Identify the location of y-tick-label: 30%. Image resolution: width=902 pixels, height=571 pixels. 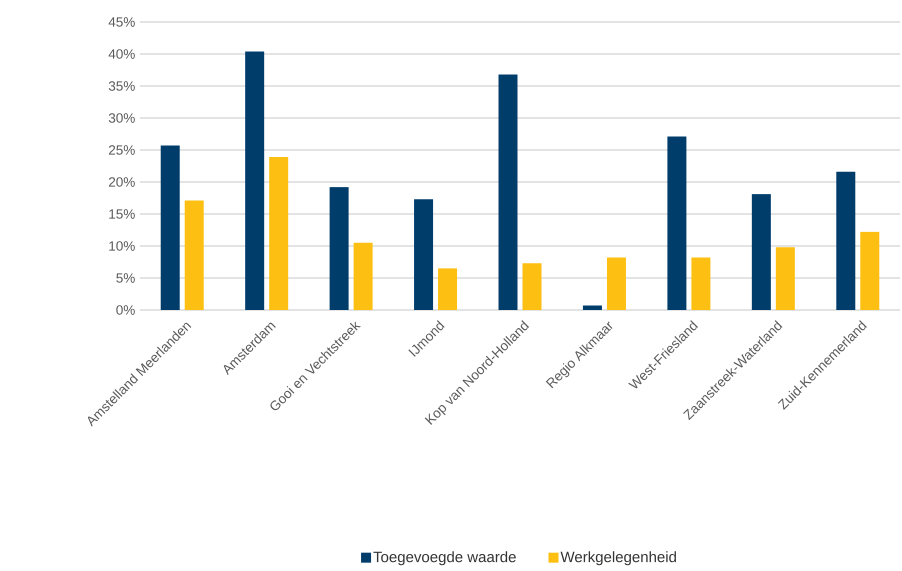
(121, 118).